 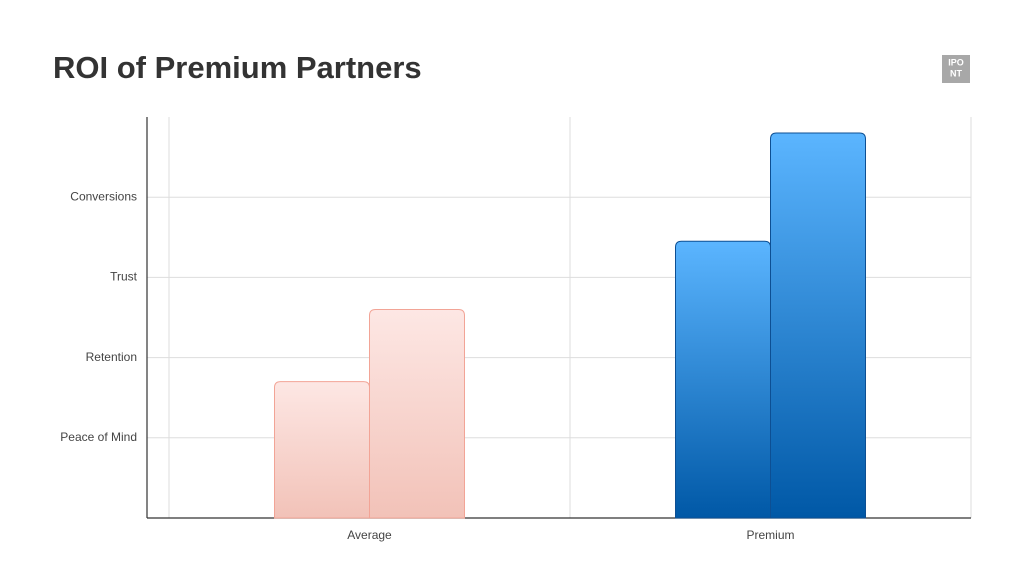 What do you see at coordinates (111, 357) in the screenshot?
I see `y-tick-label: Retention` at bounding box center [111, 357].